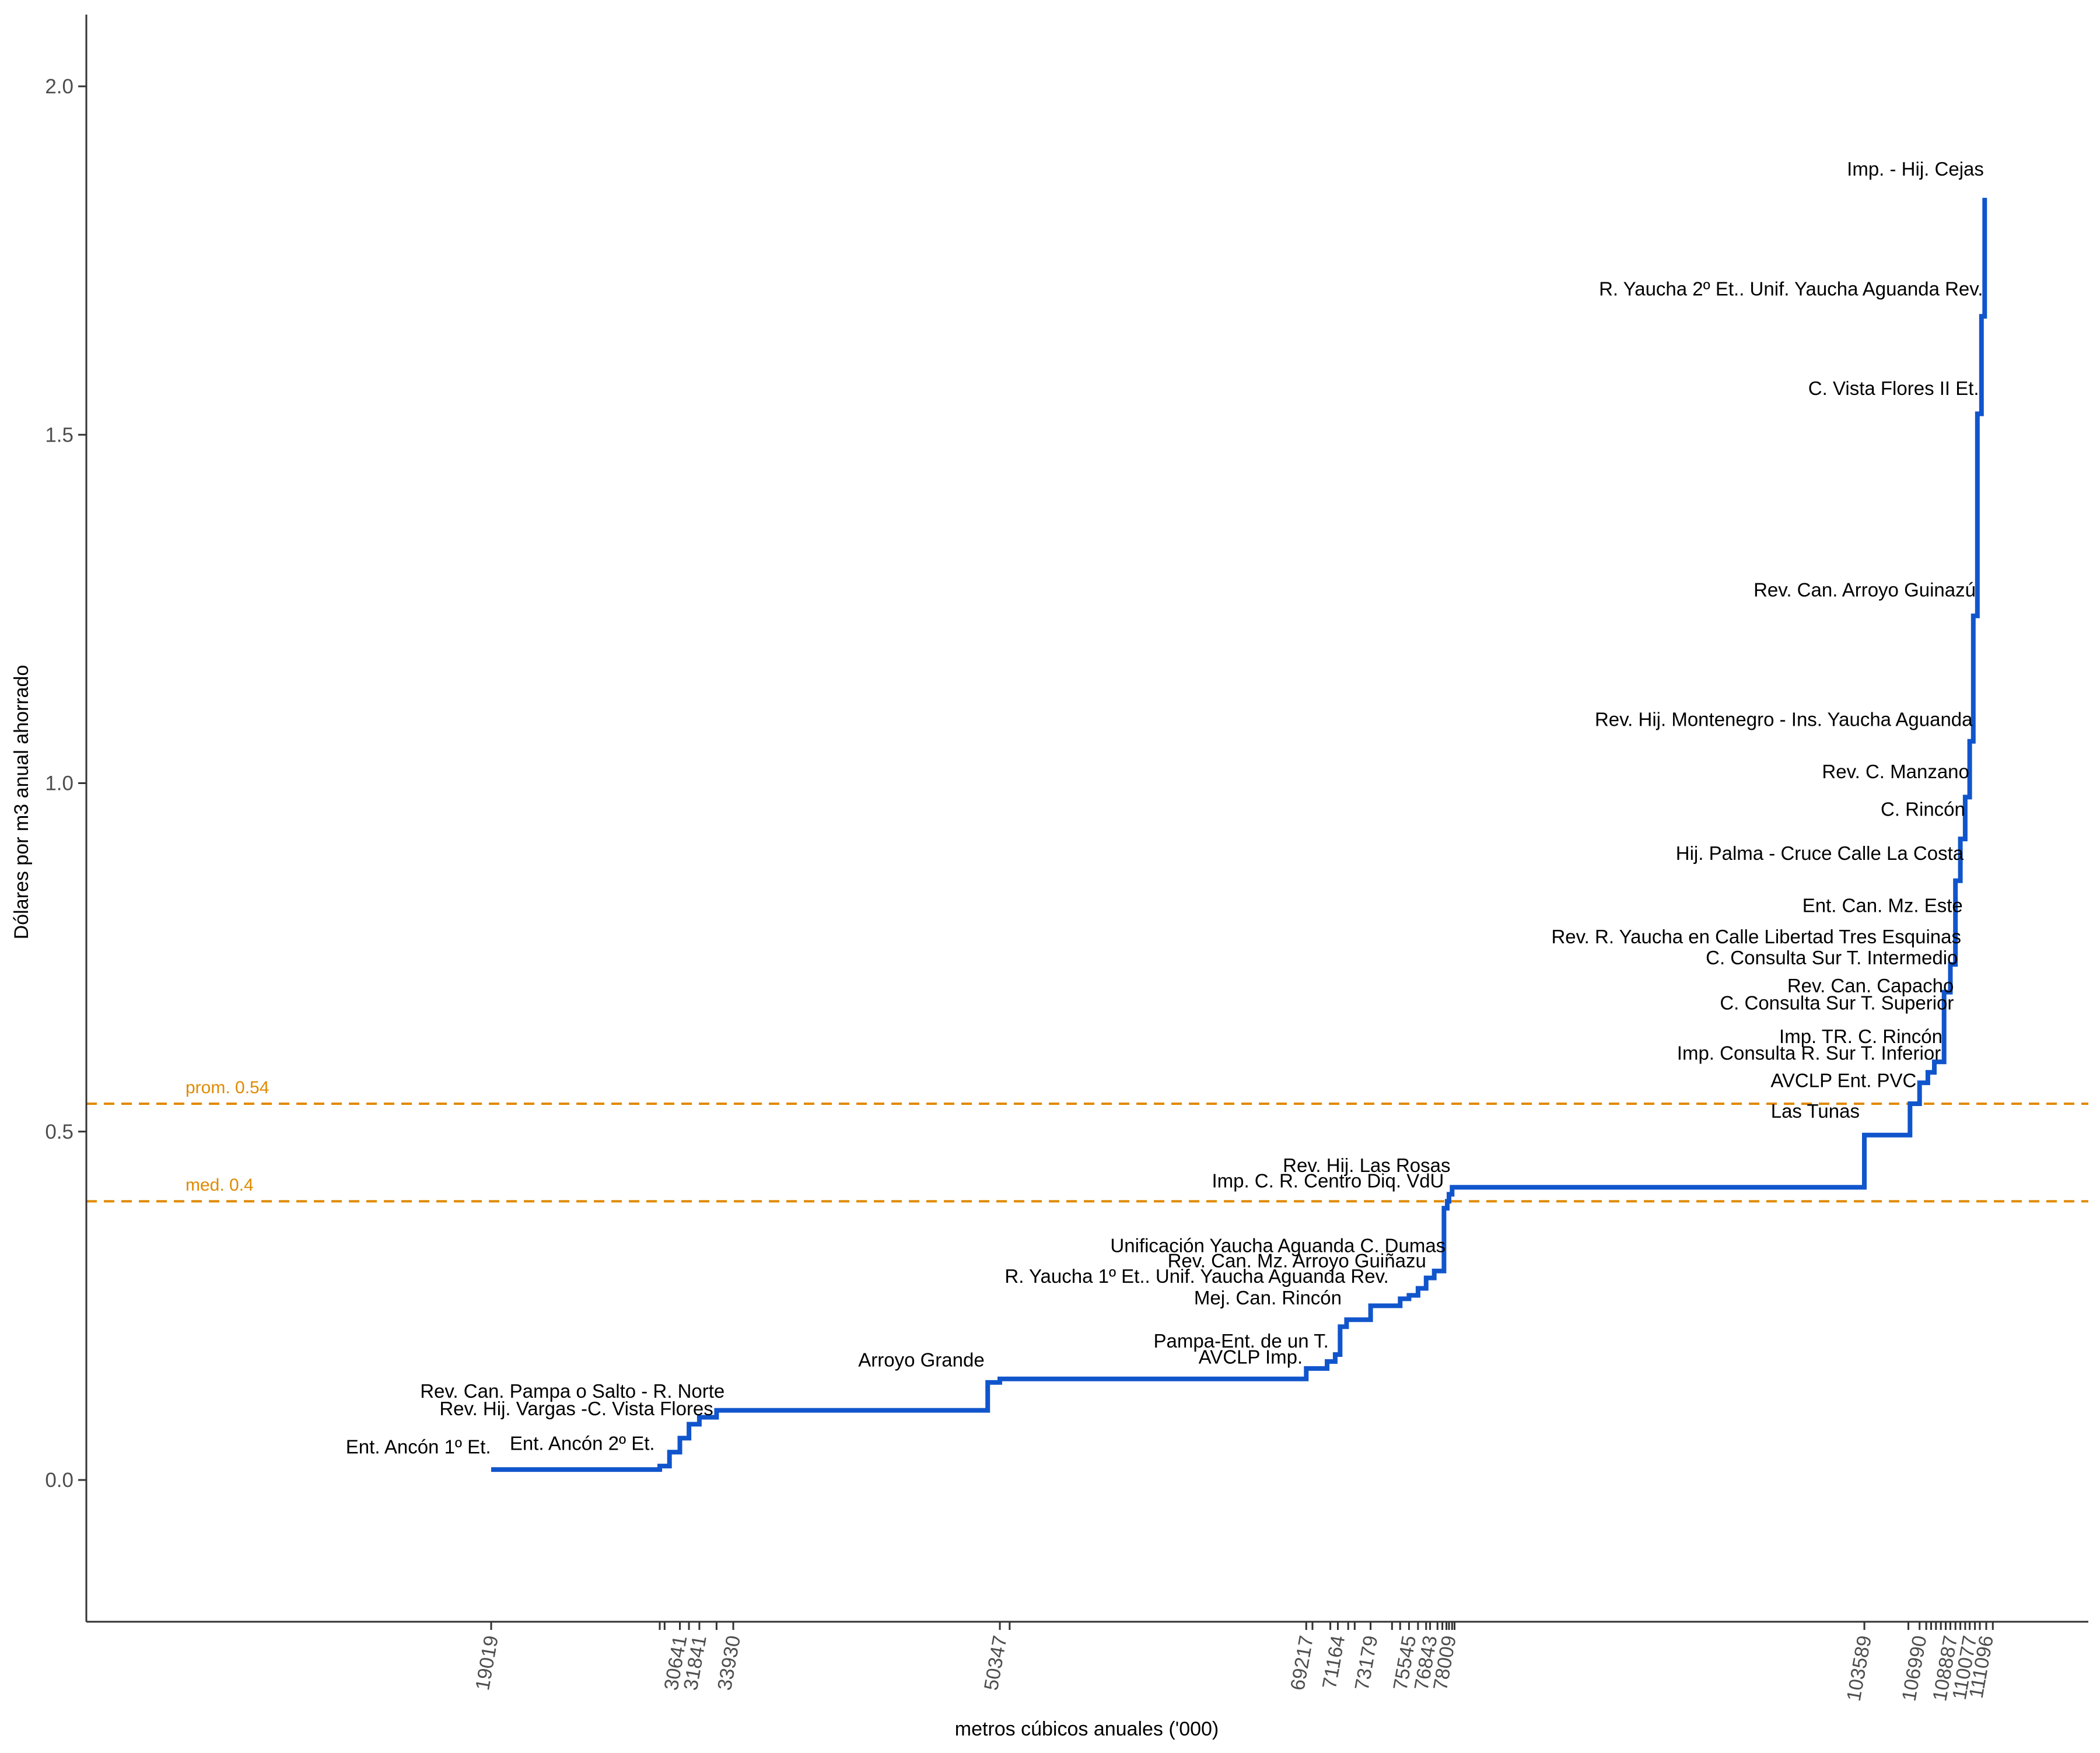  I want to click on x-axis-title: metros cúbicos anuales ('000), so click(1087, 1729).